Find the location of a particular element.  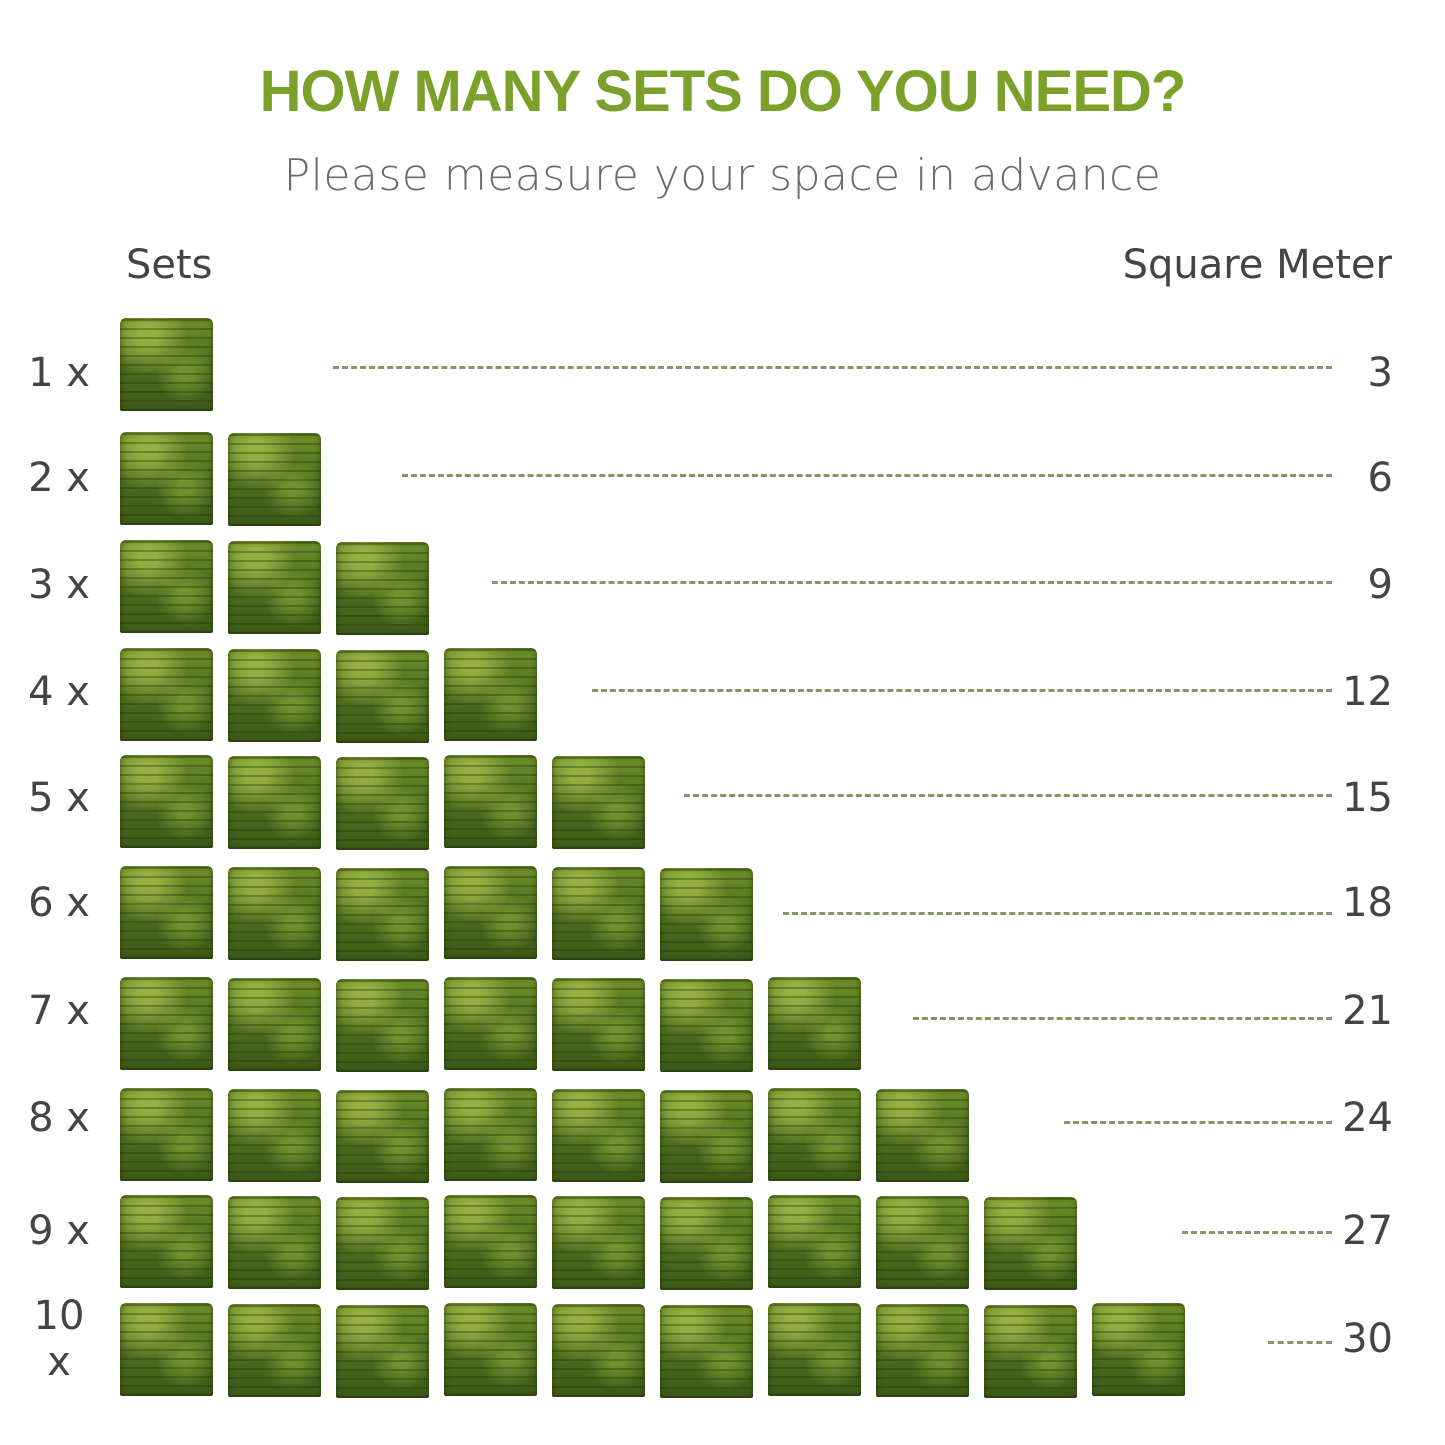

row-sets-label: 7 x is located at coordinates (59, 1011).